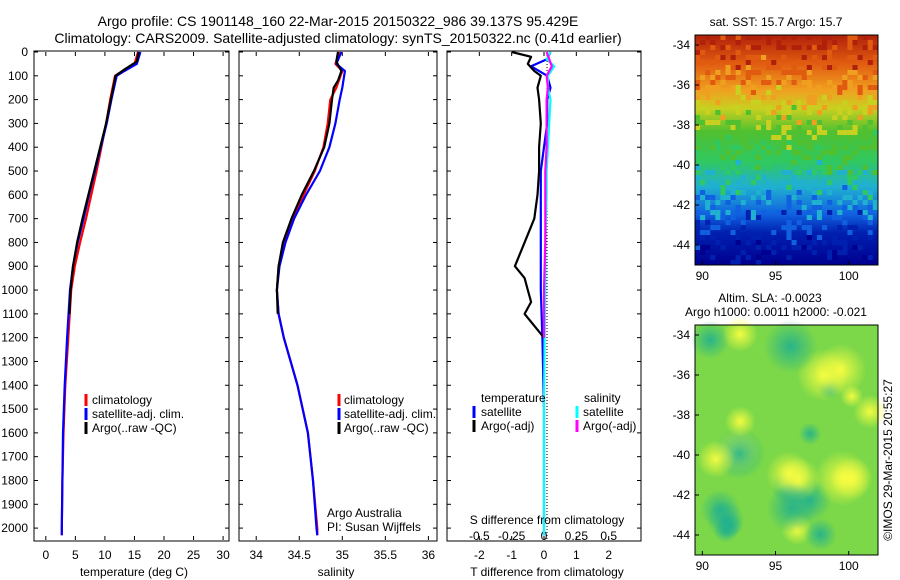  Describe the element at coordinates (786, 150) in the screenshot. I see `sst-map` at that location.